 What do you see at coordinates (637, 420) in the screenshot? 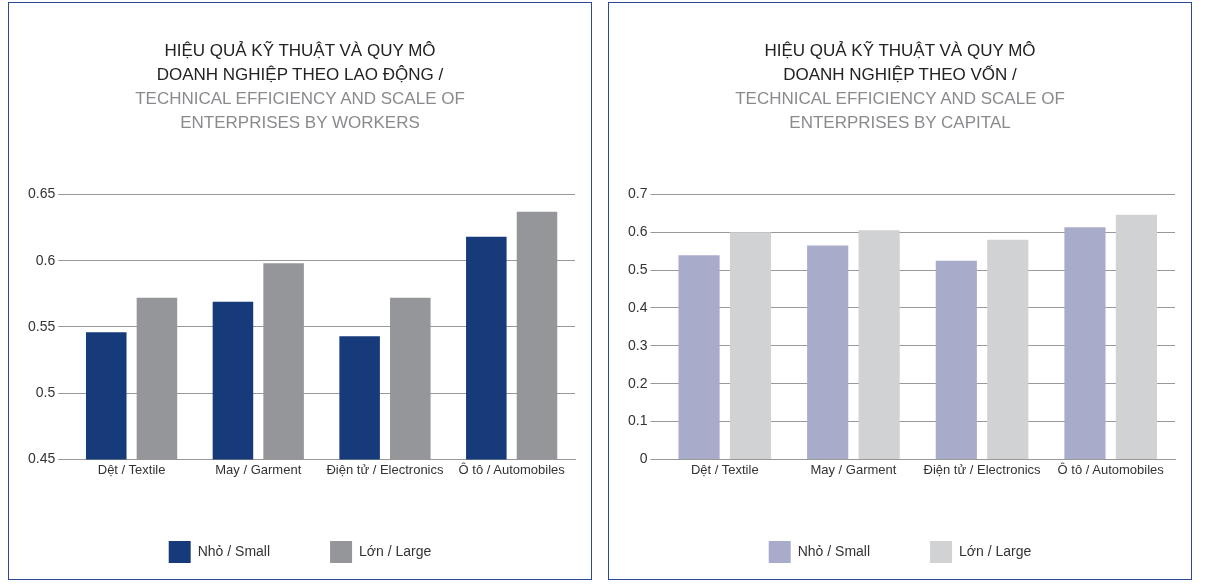
I see `y-tick-label: 0.1` at bounding box center [637, 420].